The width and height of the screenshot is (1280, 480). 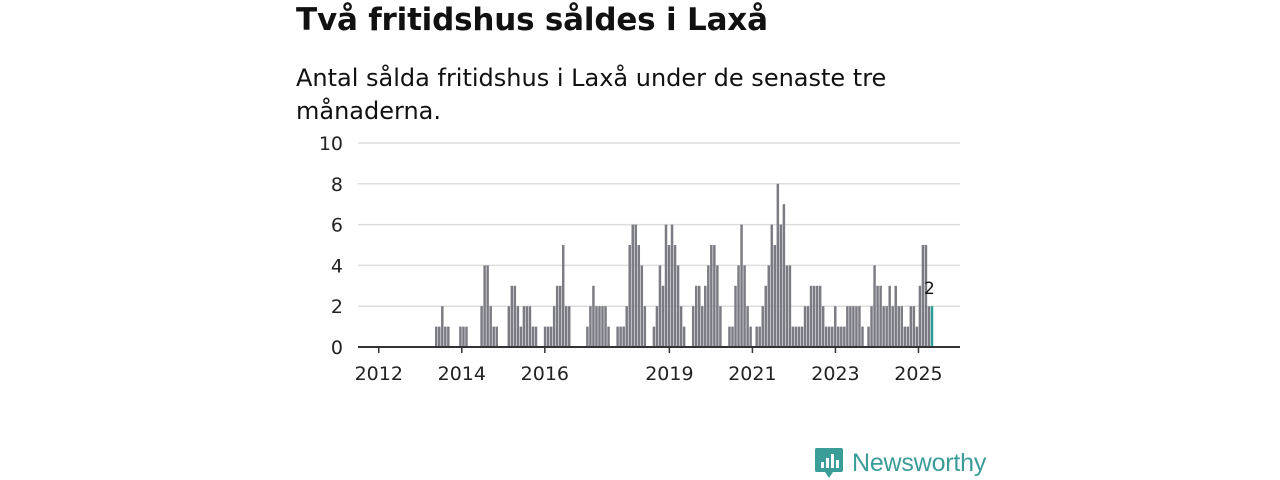 I want to click on y-tick-label: 4, so click(x=337, y=266).